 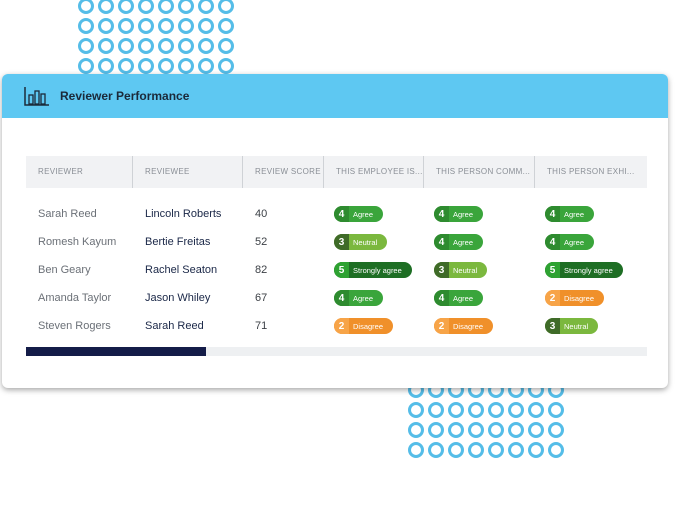 What do you see at coordinates (178, 242) in the screenshot?
I see `reviewee-cell: Bertie Freitas` at bounding box center [178, 242].